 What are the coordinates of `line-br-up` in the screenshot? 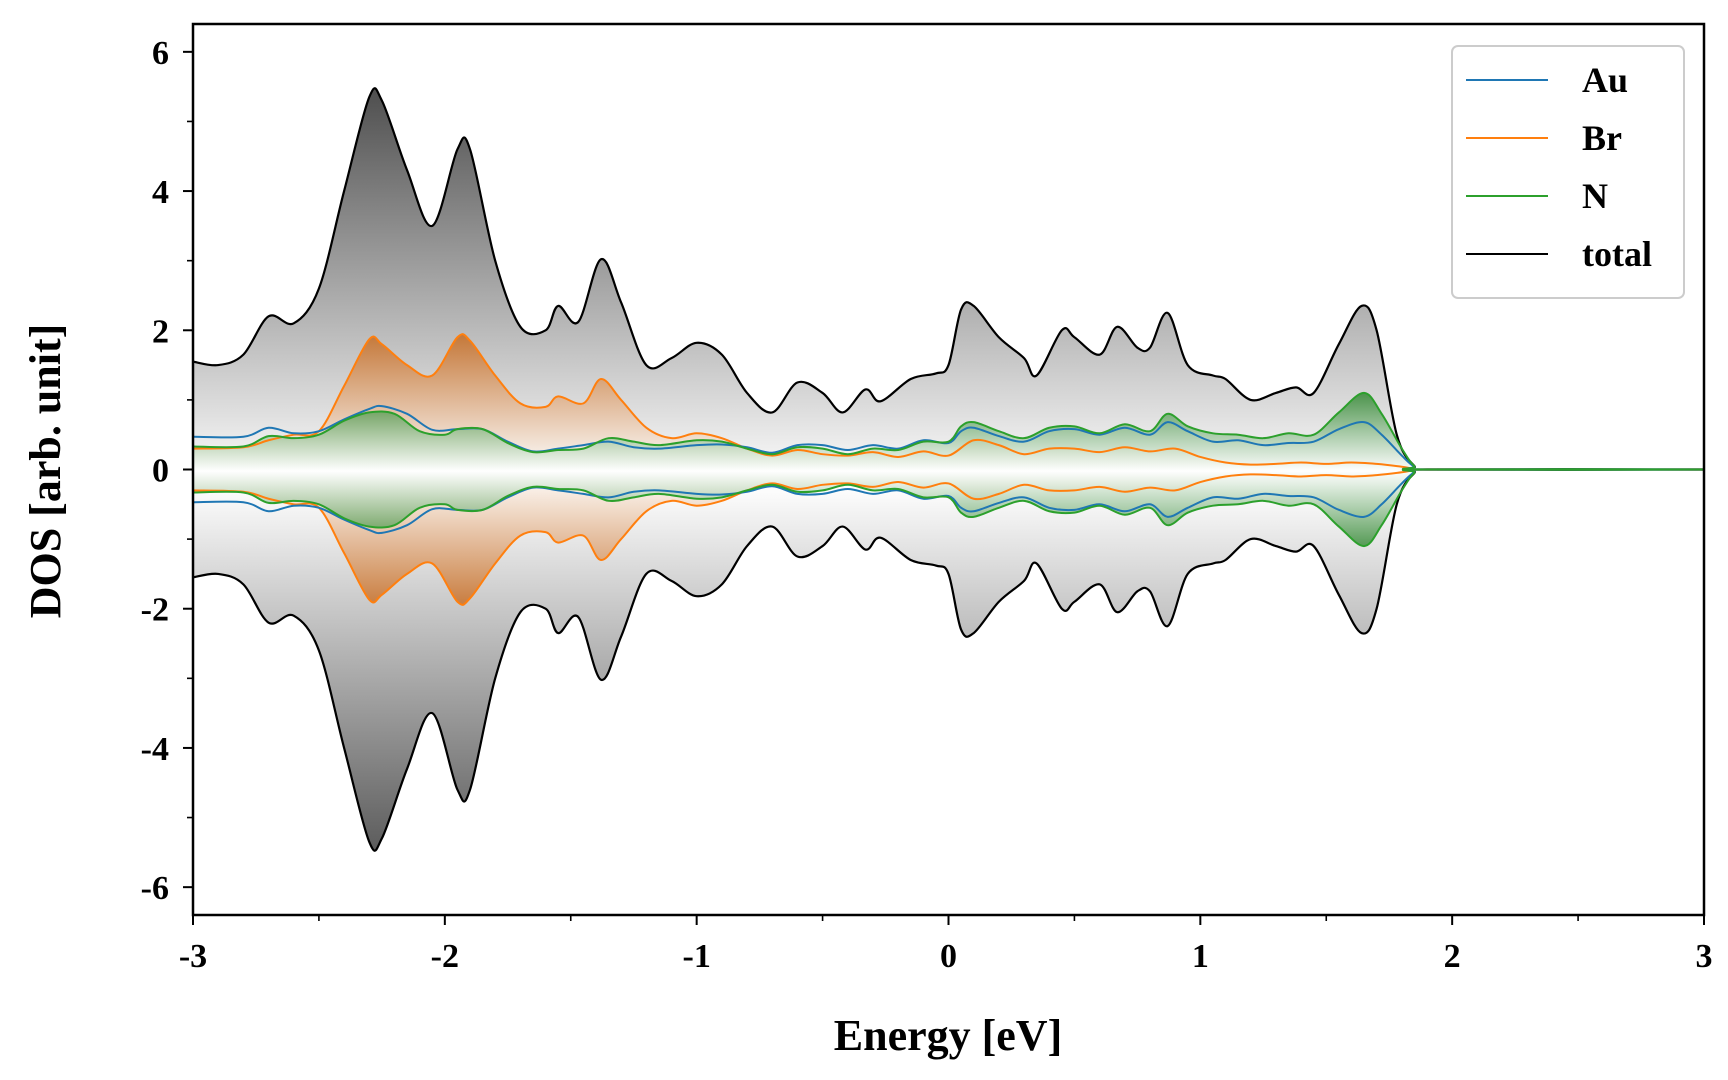 It's located at (948, 402).